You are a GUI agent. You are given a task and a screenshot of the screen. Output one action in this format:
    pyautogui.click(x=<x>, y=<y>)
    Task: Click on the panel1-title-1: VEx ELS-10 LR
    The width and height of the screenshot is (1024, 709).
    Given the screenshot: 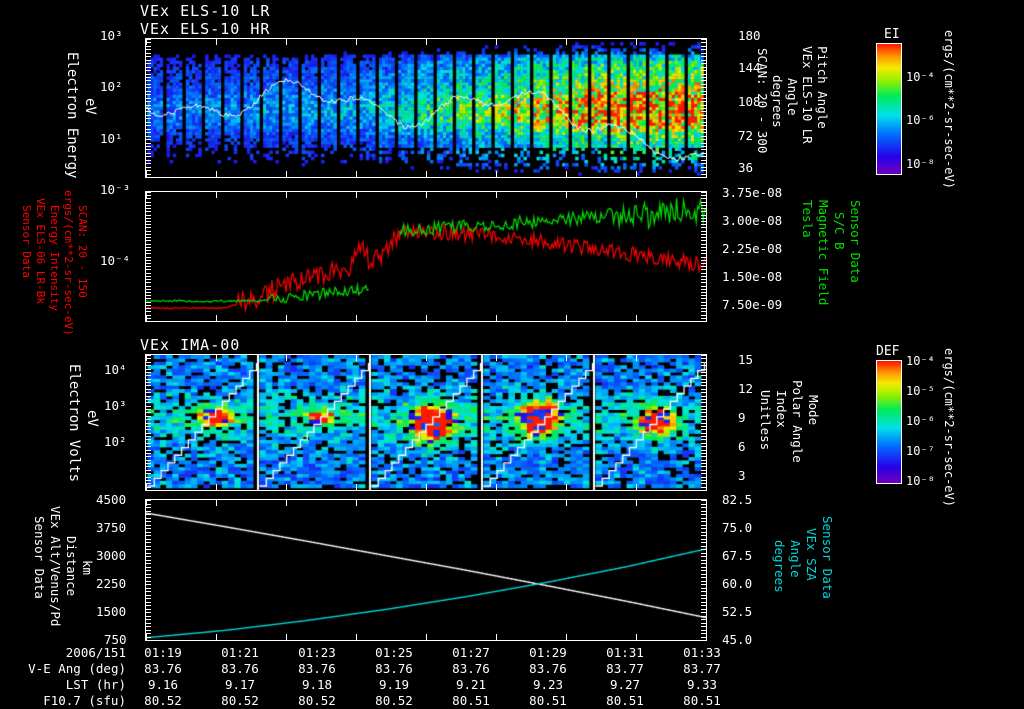 What is the action you would take?
    pyautogui.click(x=205, y=11)
    